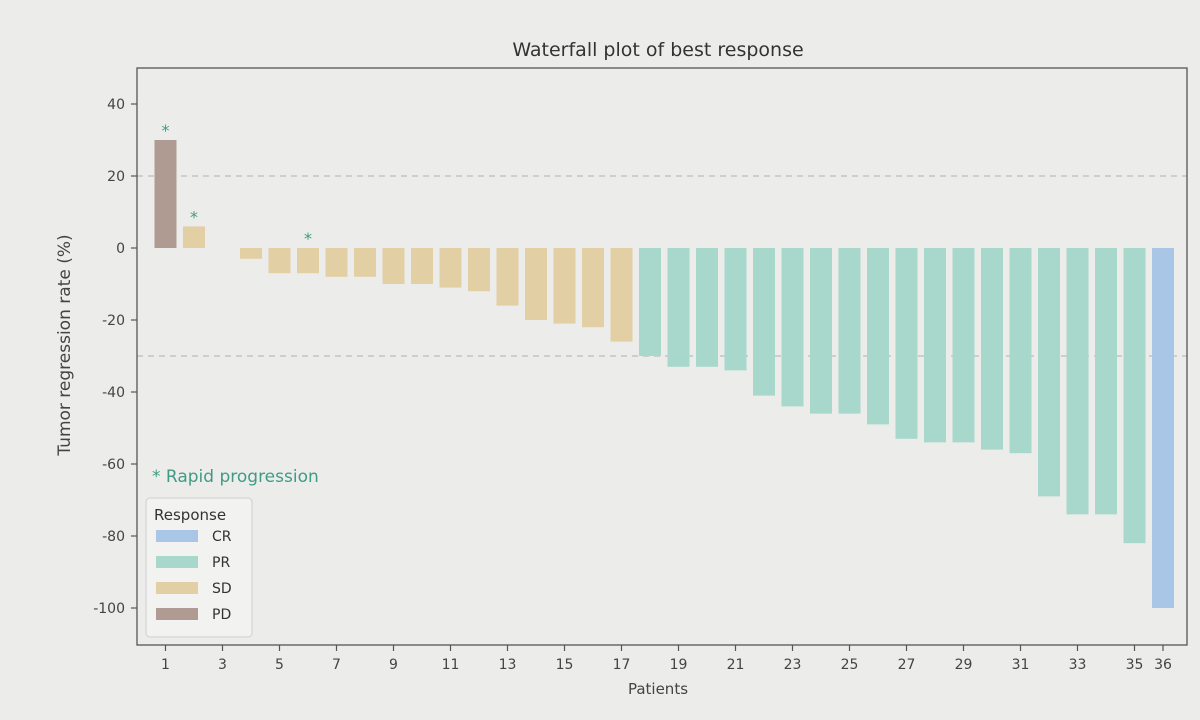 The width and height of the screenshot is (1200, 720). What do you see at coordinates (907, 665) in the screenshot?
I see `x-tick-label: 27` at bounding box center [907, 665].